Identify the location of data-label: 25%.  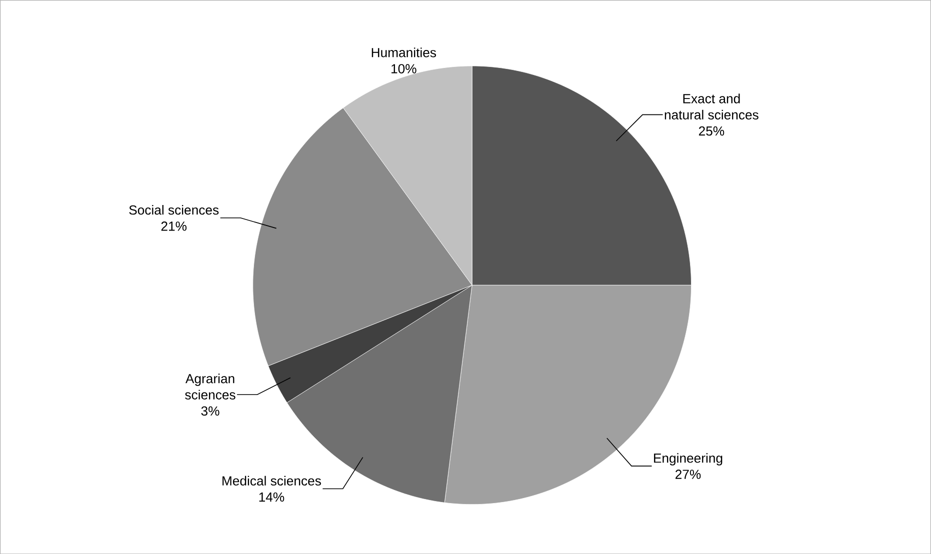
(711, 131).